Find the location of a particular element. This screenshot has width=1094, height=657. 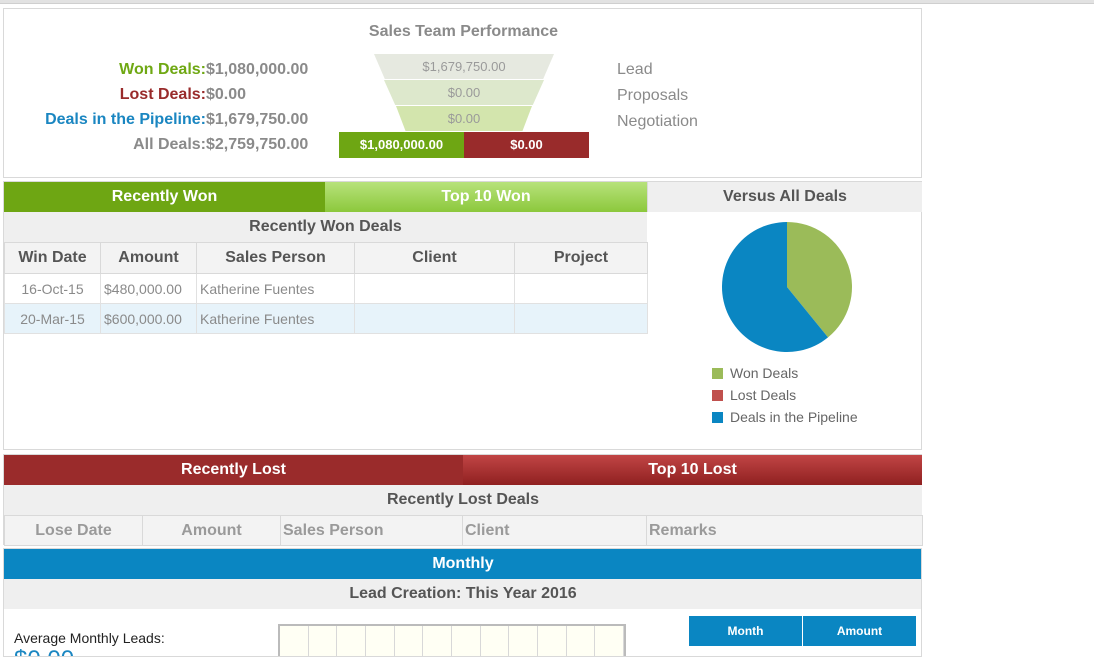

funnel-lost: $0.00 is located at coordinates (526, 145).